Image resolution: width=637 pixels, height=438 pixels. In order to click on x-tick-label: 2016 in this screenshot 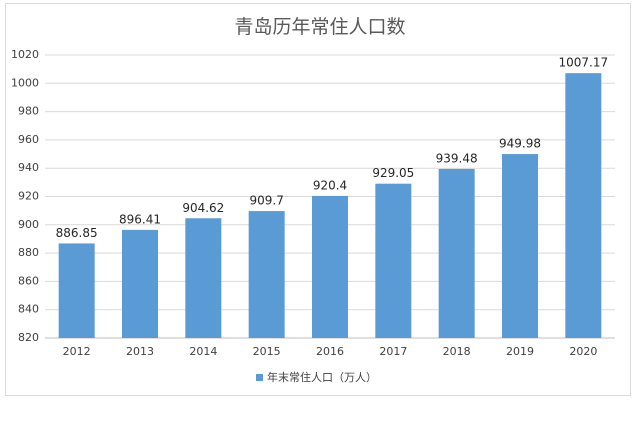, I will do `click(330, 351)`.